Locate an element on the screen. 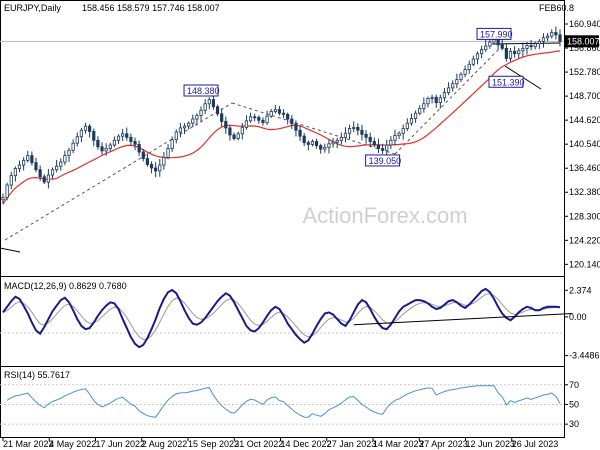 This screenshot has height=450, width=600. rsi-title: RSI(14) 55.7617 is located at coordinates (37, 375).